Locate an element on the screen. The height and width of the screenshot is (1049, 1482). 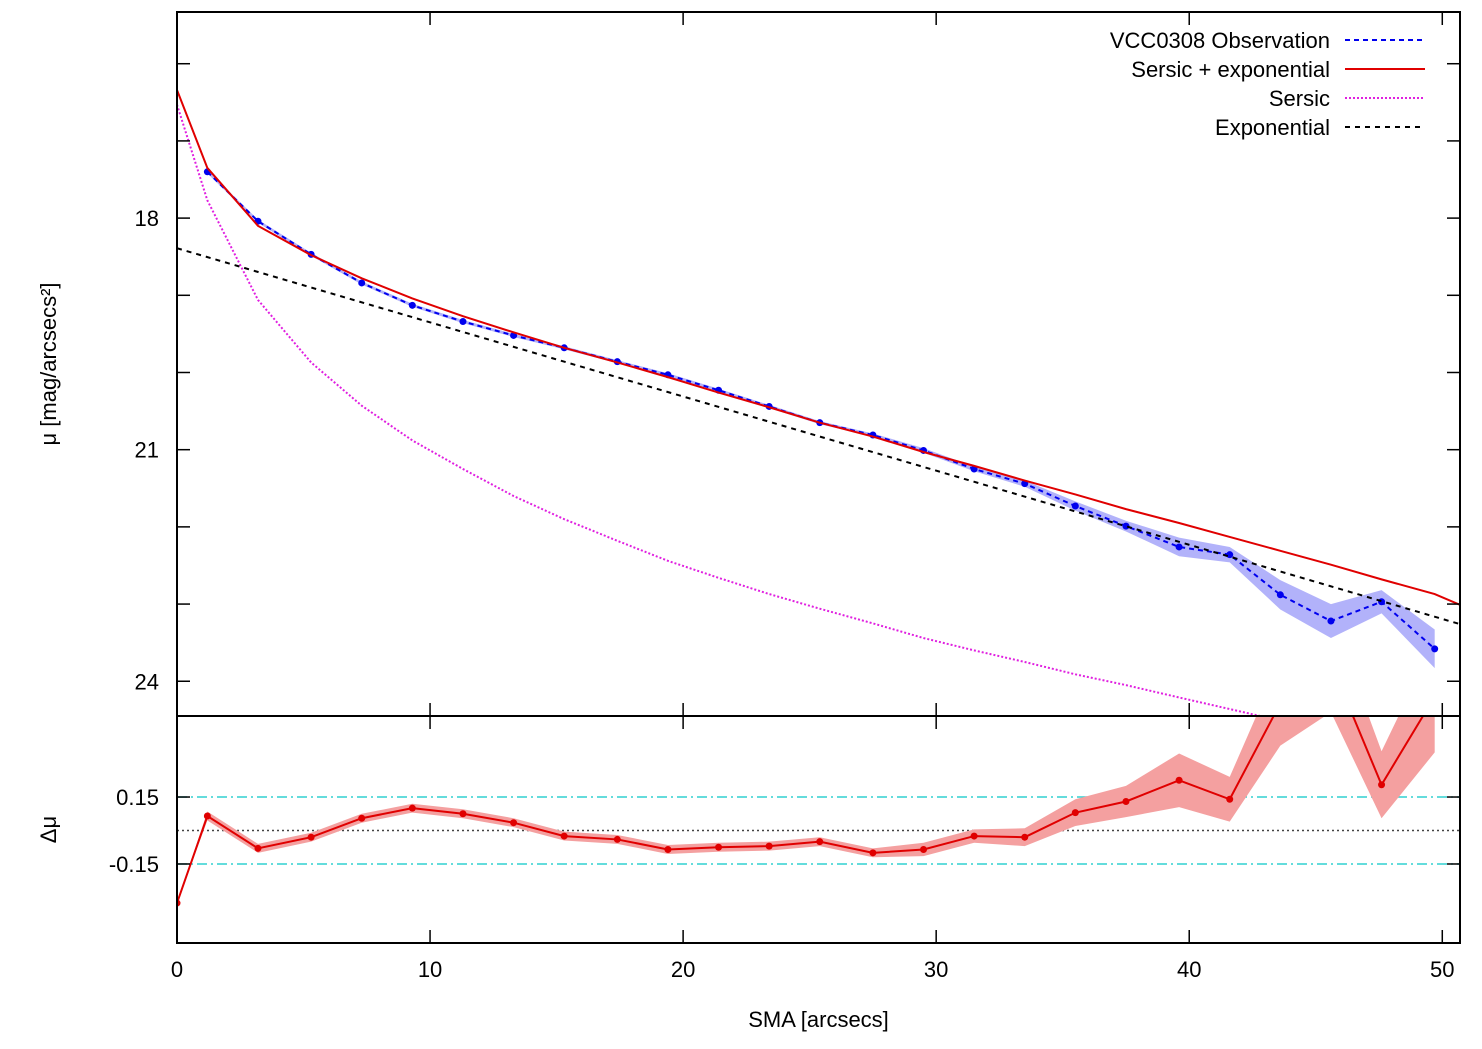
legend-label: VCC0308 Observation is located at coordinates (1220, 40).